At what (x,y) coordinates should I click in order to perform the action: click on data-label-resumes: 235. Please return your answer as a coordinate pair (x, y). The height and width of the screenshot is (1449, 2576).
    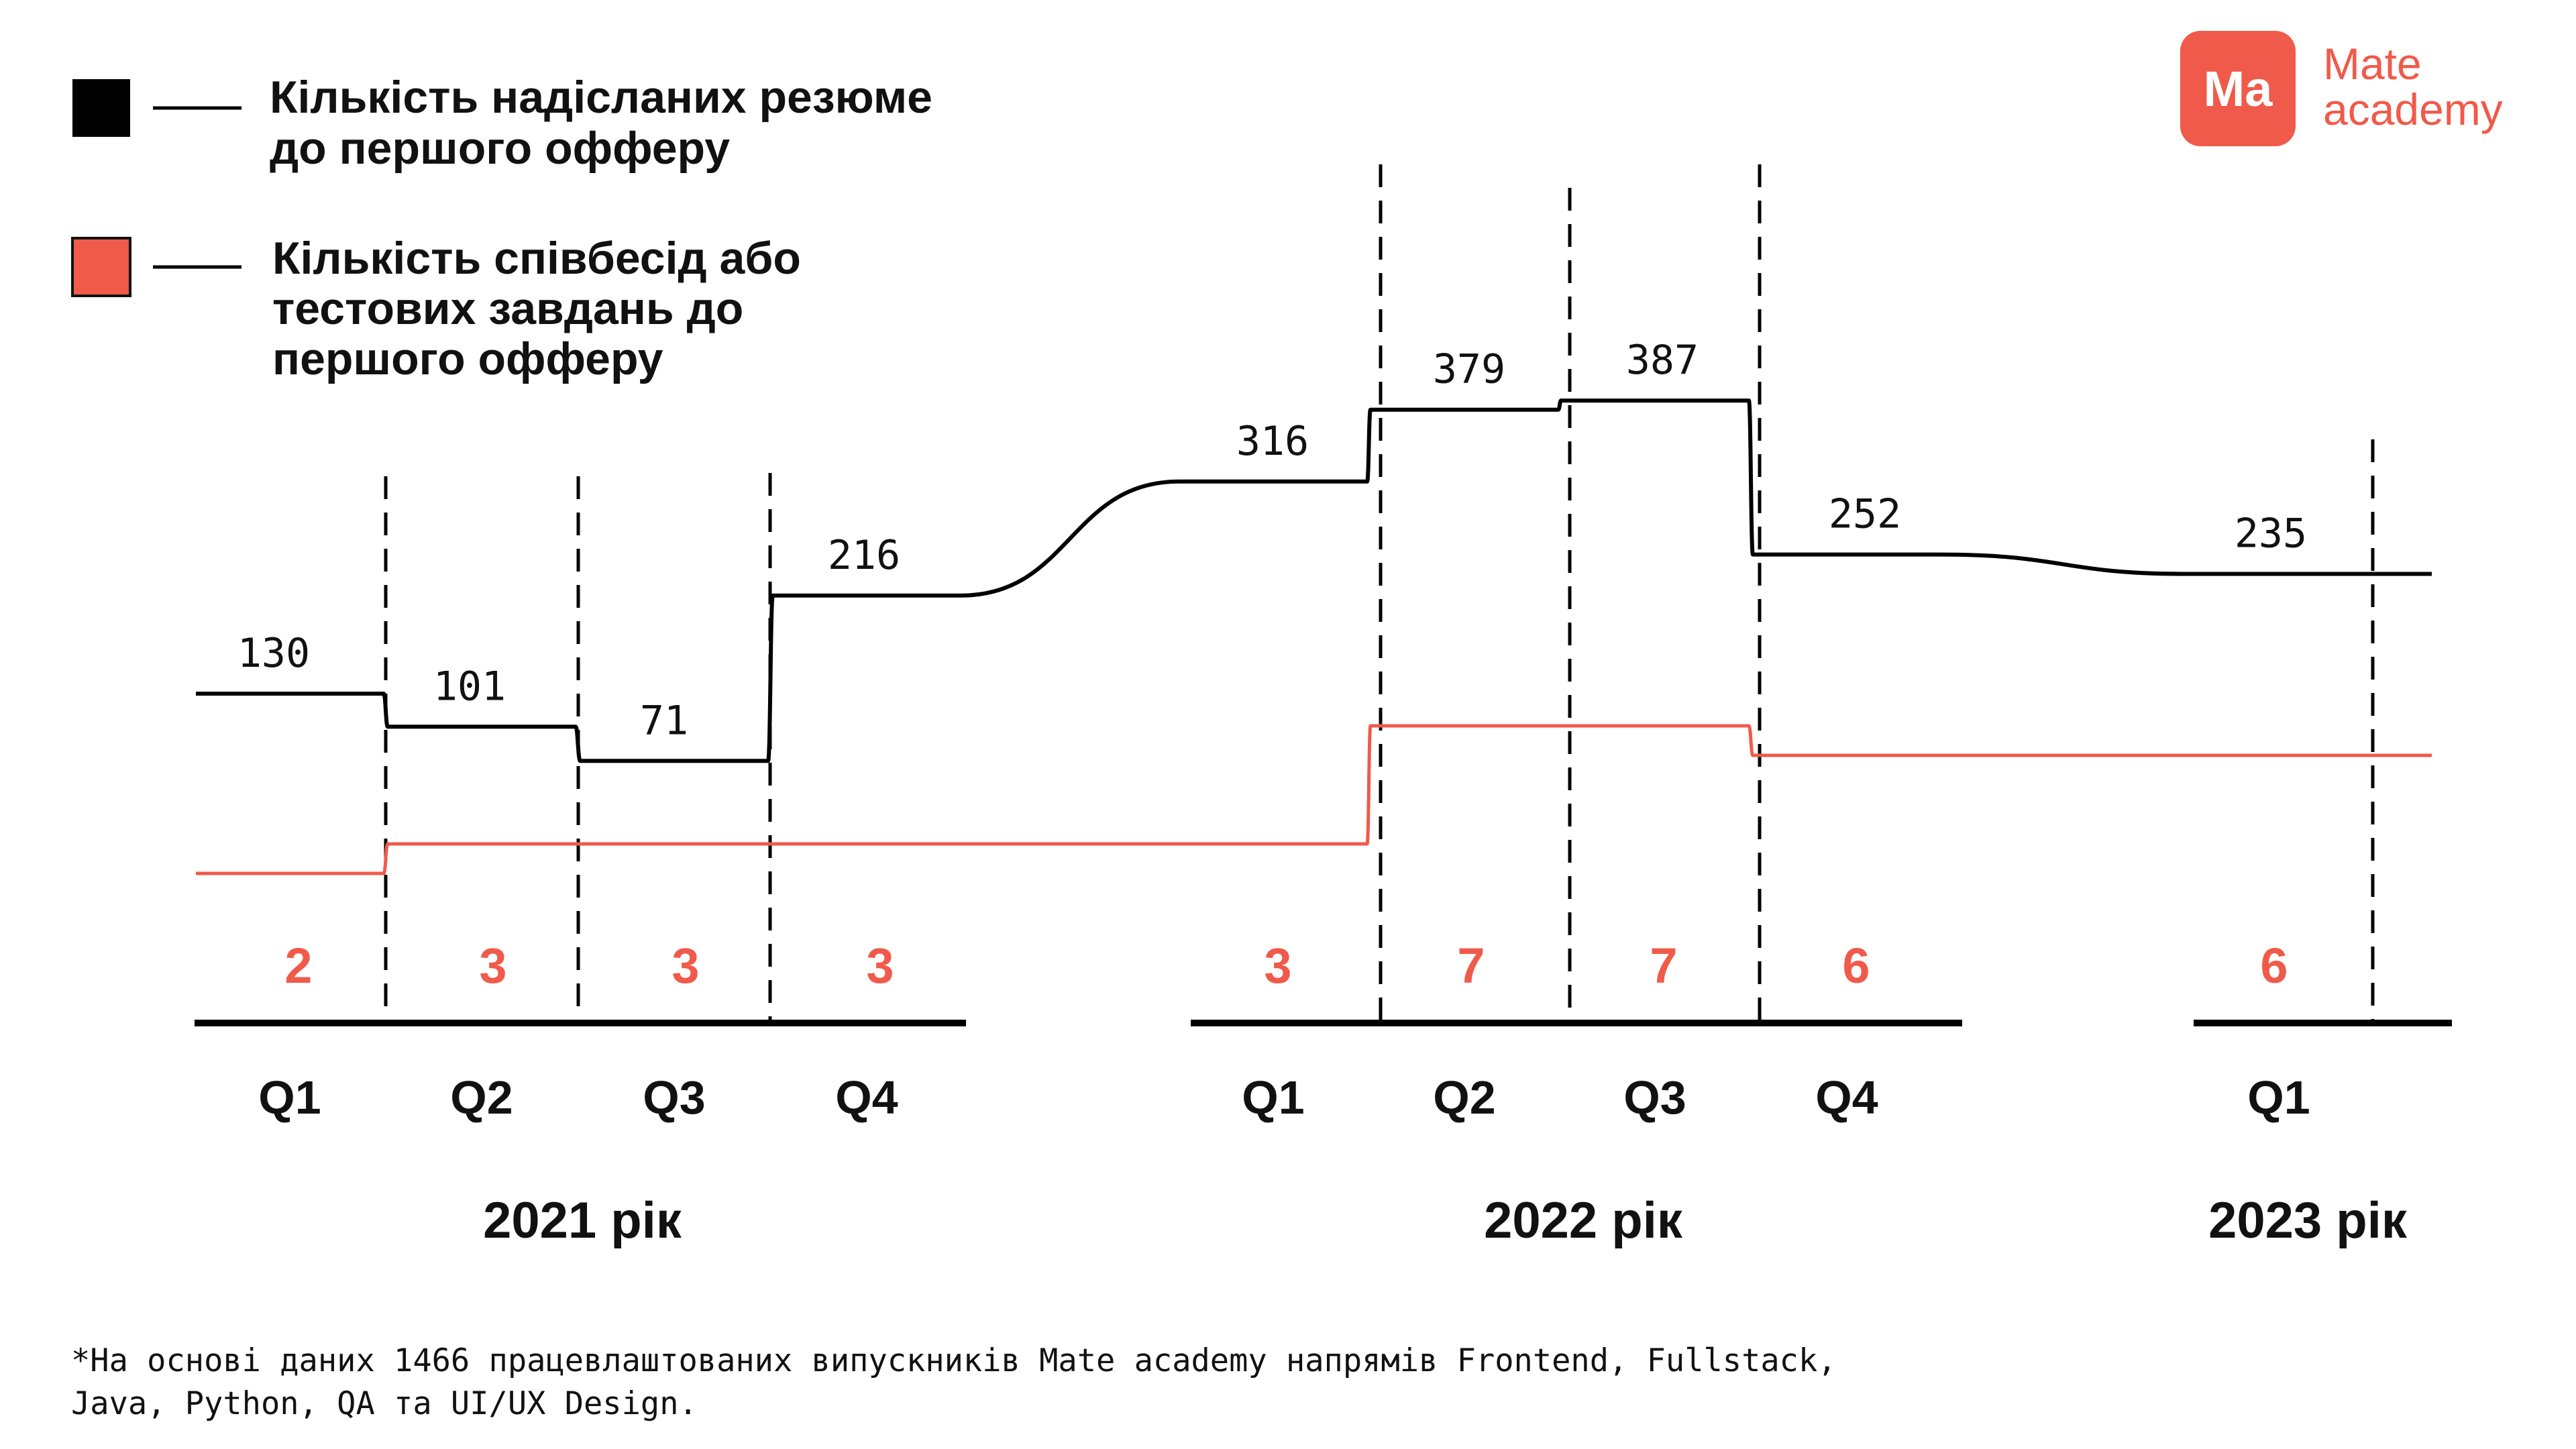
    Looking at the image, I should click on (2271, 534).